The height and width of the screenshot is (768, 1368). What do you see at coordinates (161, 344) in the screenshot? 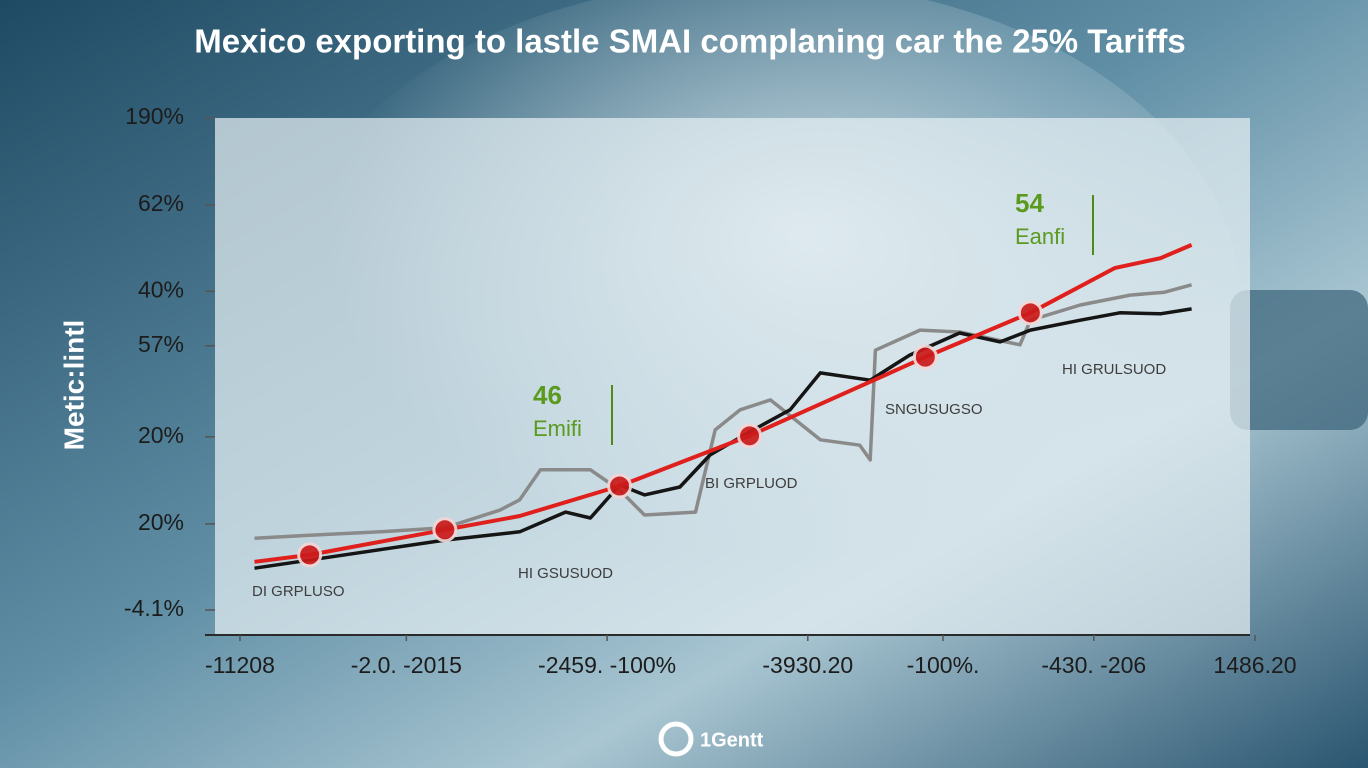
I see `y-tick-label: 57%` at bounding box center [161, 344].